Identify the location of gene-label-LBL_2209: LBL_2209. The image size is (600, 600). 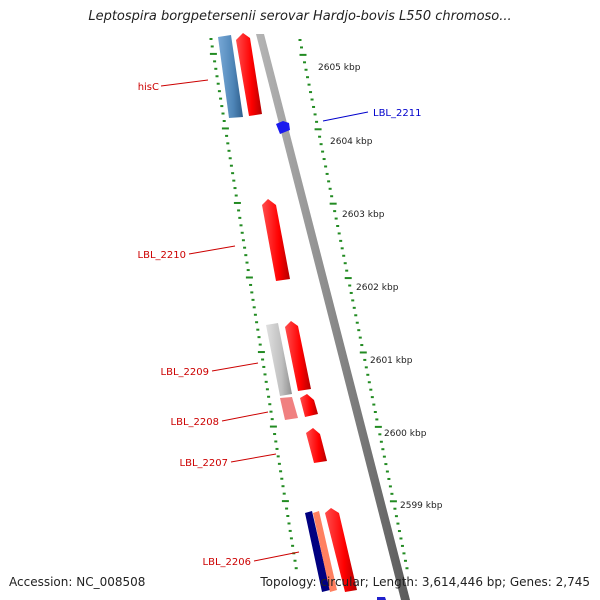
(185, 372).